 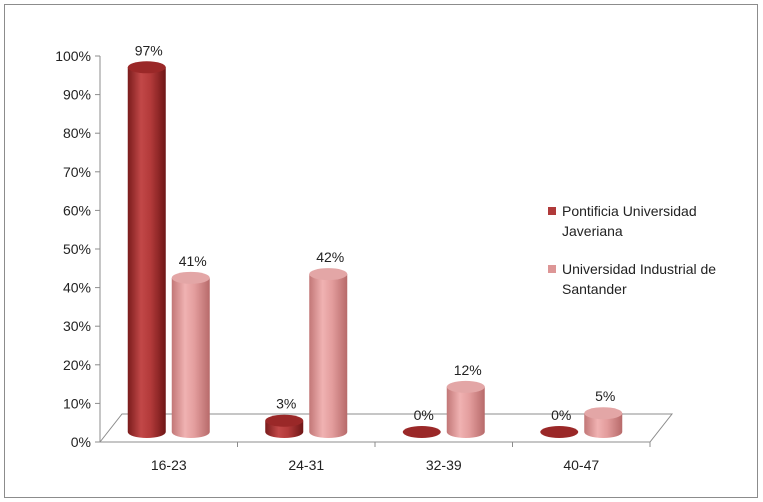 I want to click on x-tick-label: 16-23, so click(x=169, y=465).